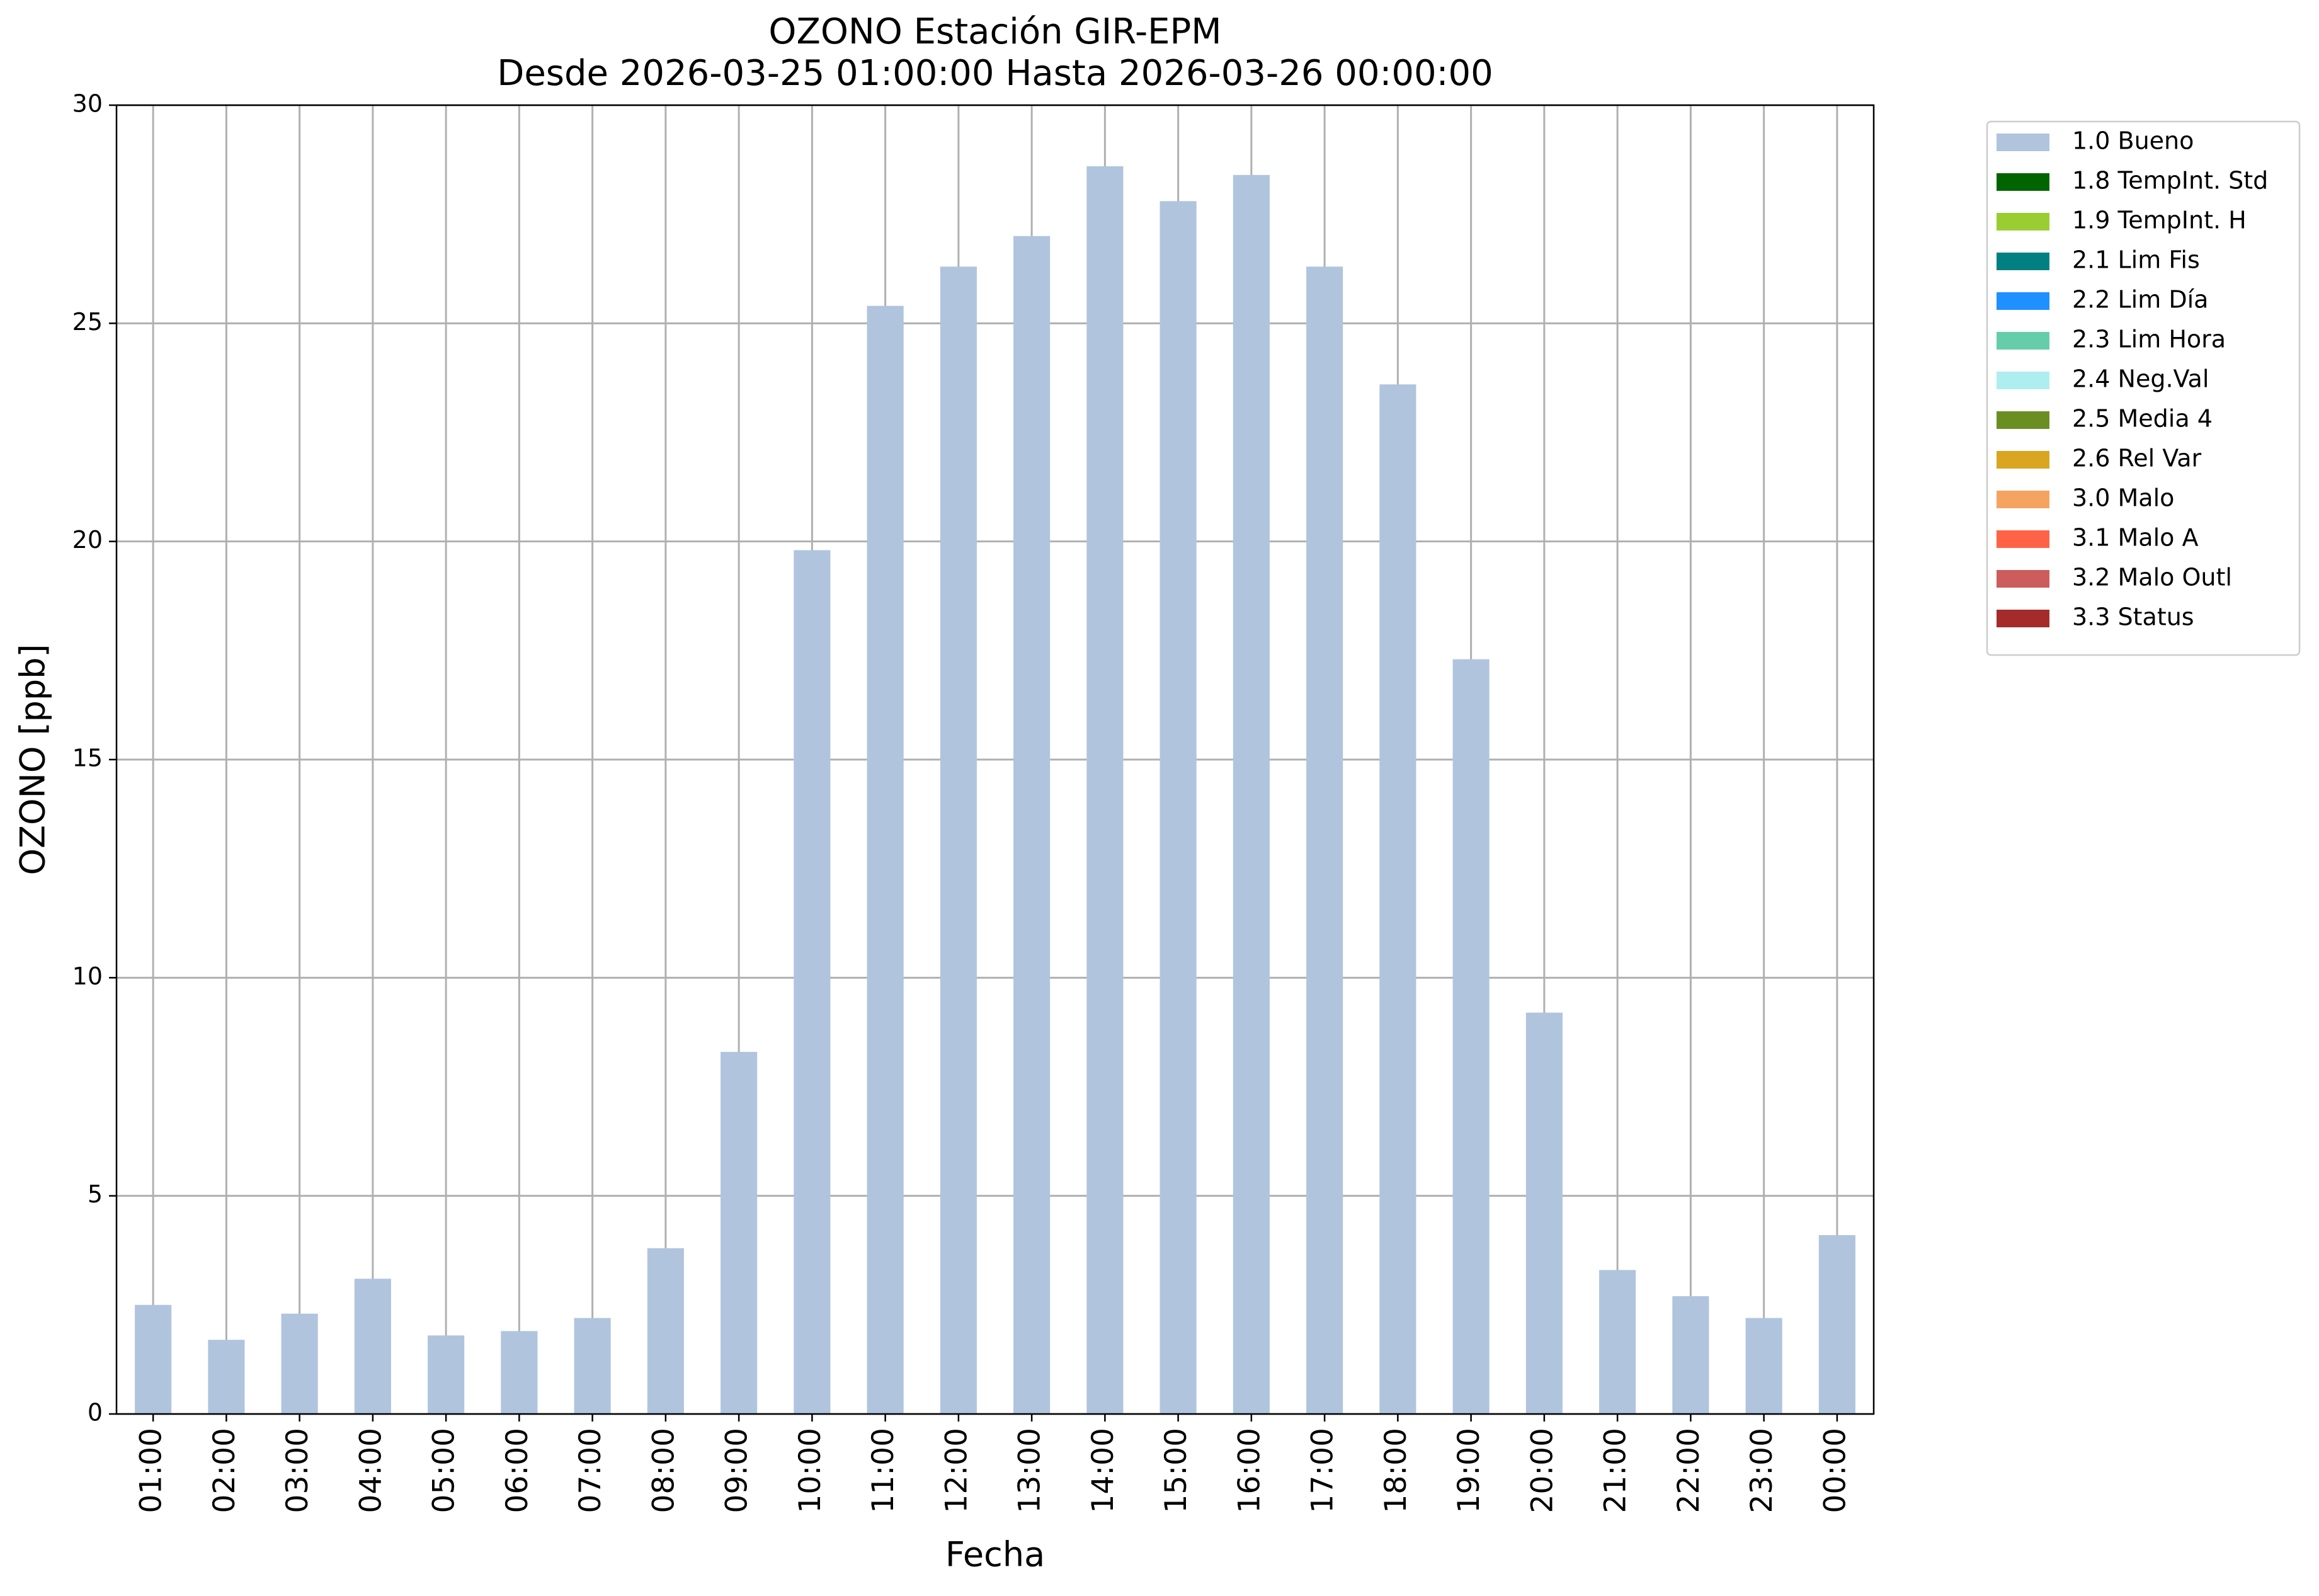 The image size is (2319, 1596). What do you see at coordinates (956, 1470) in the screenshot?
I see `x-tick-label: 12:00` at bounding box center [956, 1470].